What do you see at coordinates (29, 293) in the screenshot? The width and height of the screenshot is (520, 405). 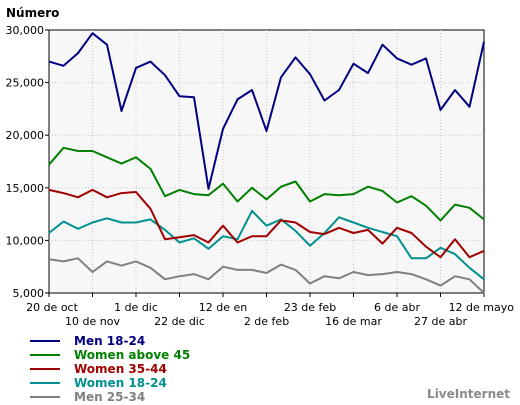 I see `y-tick-label: 5,000` at bounding box center [29, 293].